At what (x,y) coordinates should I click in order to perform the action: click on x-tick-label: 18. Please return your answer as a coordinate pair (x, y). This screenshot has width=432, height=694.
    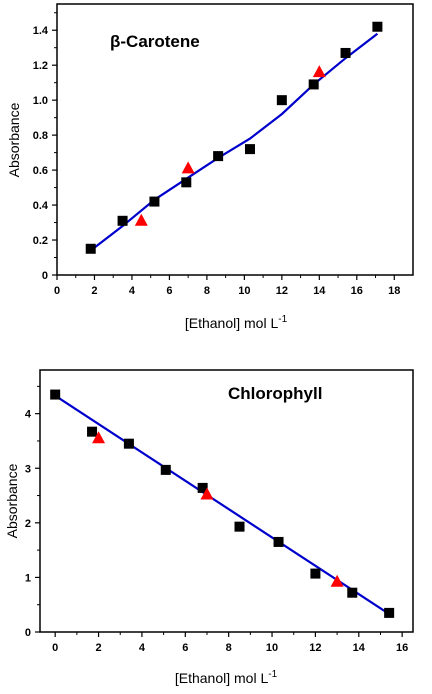
    Looking at the image, I should click on (394, 291).